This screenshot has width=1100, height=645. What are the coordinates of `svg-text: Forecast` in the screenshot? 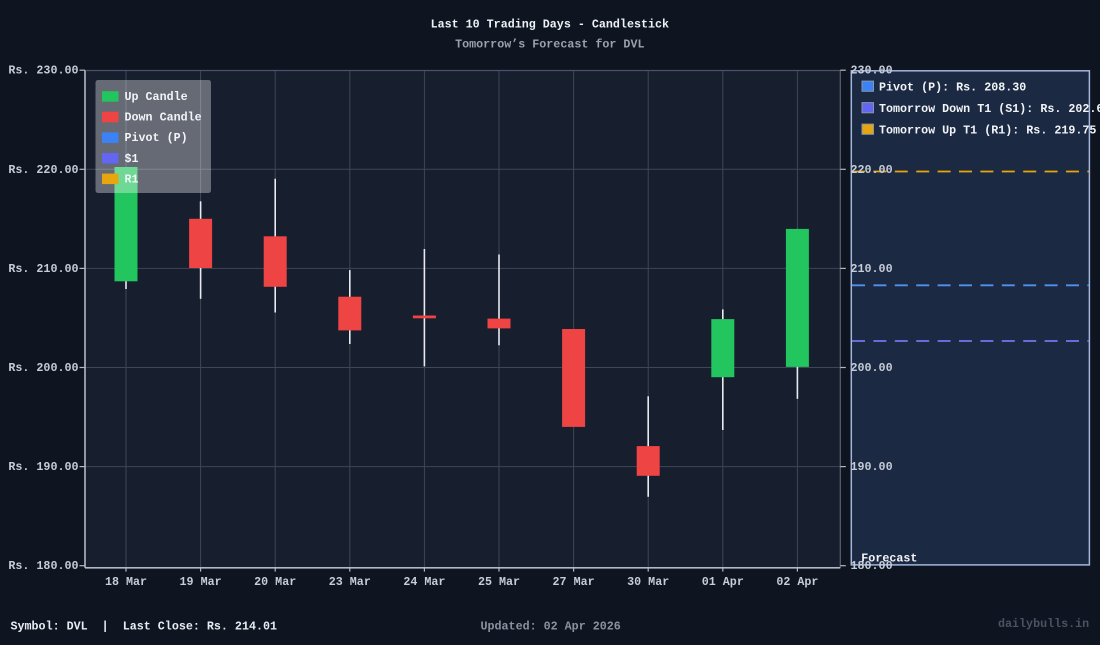 It's located at (889, 559).